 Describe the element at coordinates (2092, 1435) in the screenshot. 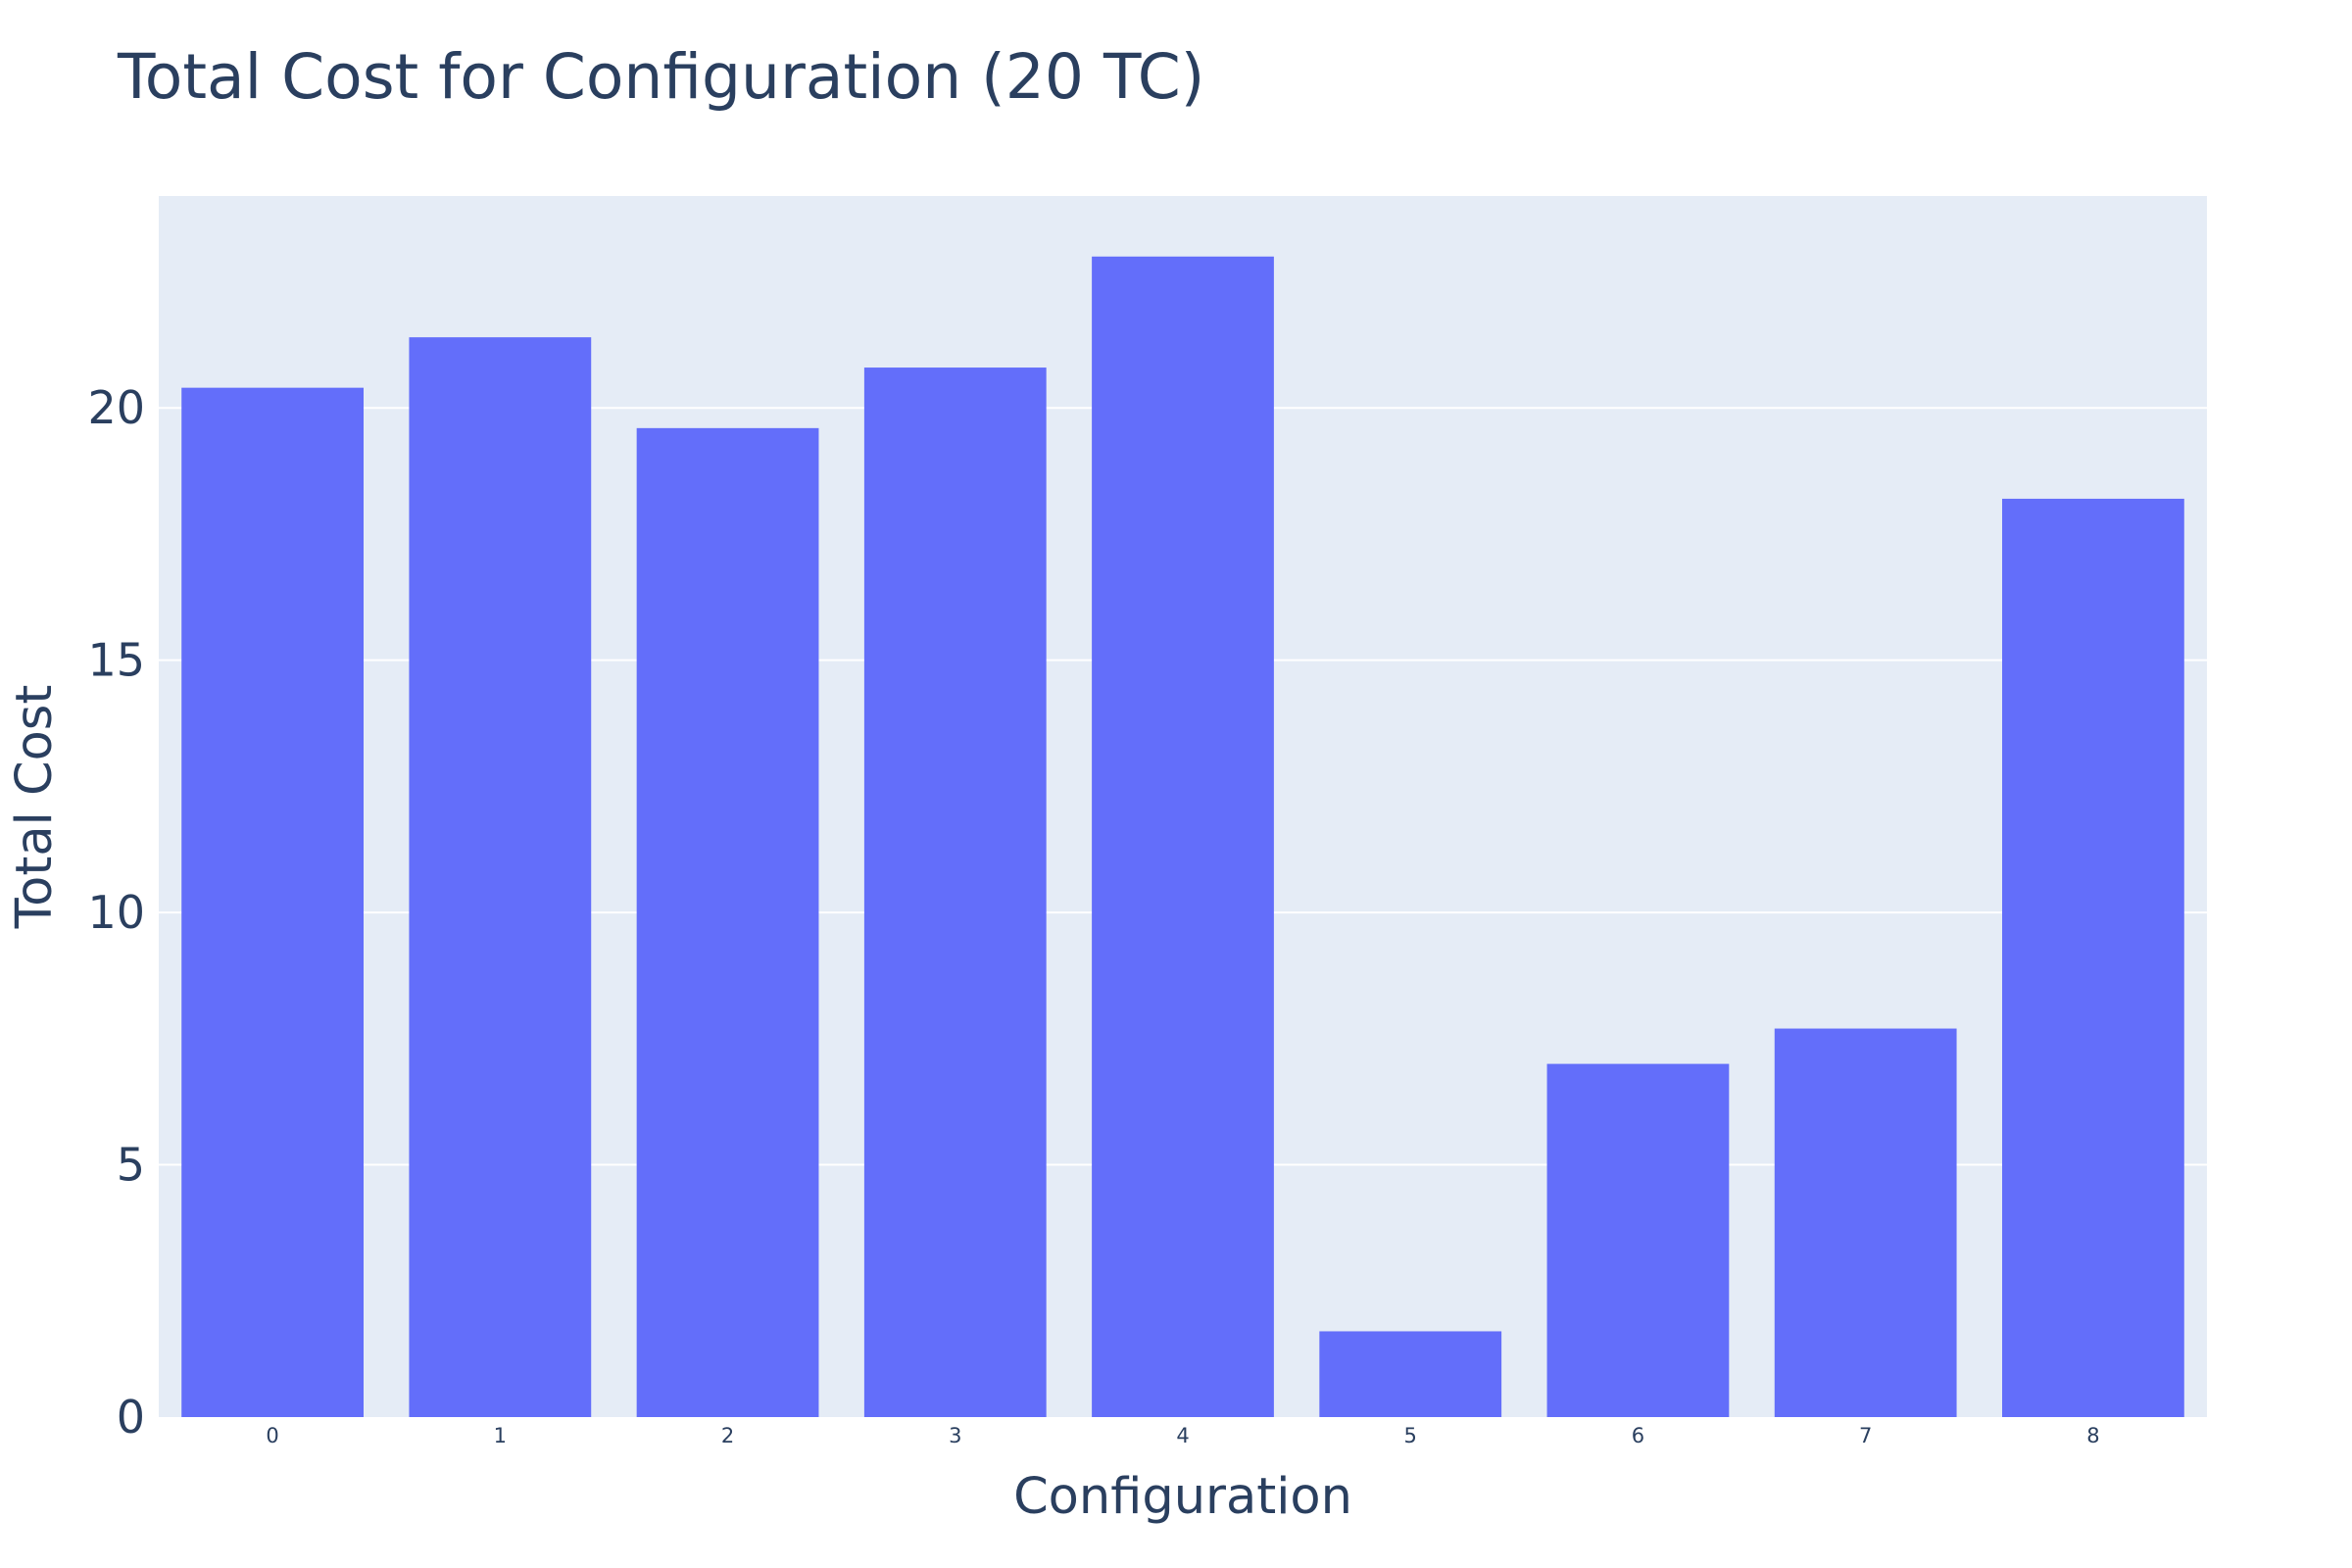

I see `x-tick-label: 8` at that location.